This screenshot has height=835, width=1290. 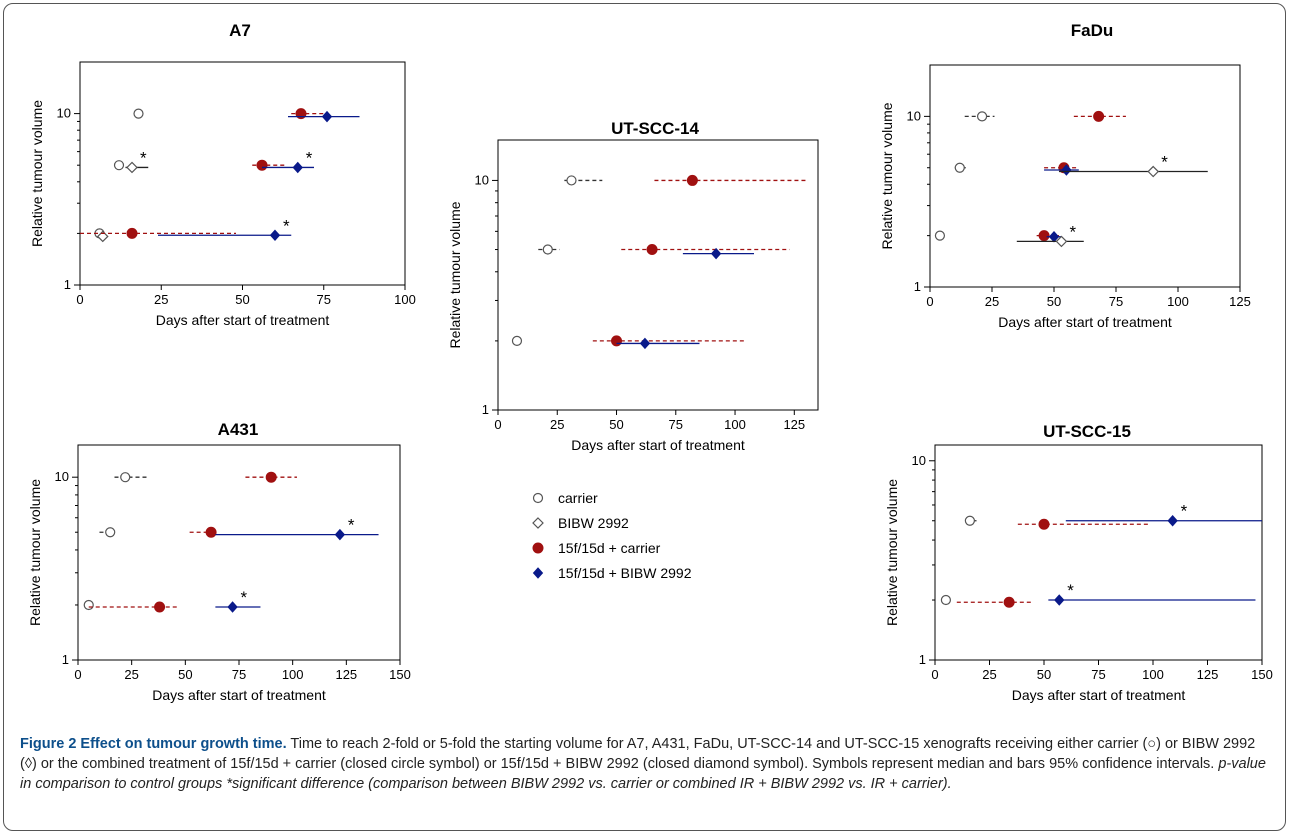 What do you see at coordinates (1092, 30) in the screenshot?
I see `chart-title: FaDu` at bounding box center [1092, 30].